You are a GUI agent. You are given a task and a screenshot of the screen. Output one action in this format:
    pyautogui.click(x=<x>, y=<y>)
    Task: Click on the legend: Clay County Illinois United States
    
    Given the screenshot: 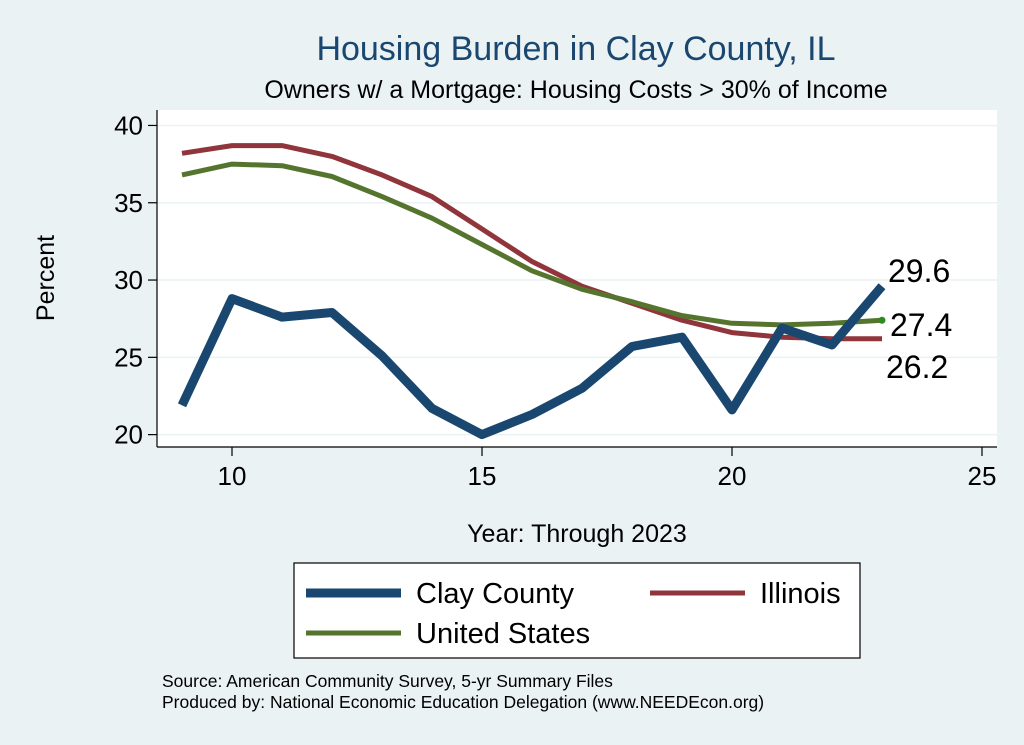 What is the action you would take?
    pyautogui.click(x=577, y=610)
    